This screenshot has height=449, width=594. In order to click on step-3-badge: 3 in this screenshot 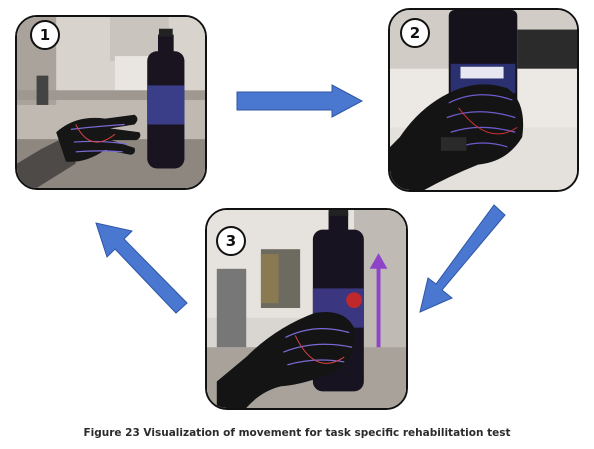, I will do `click(231, 241)`.